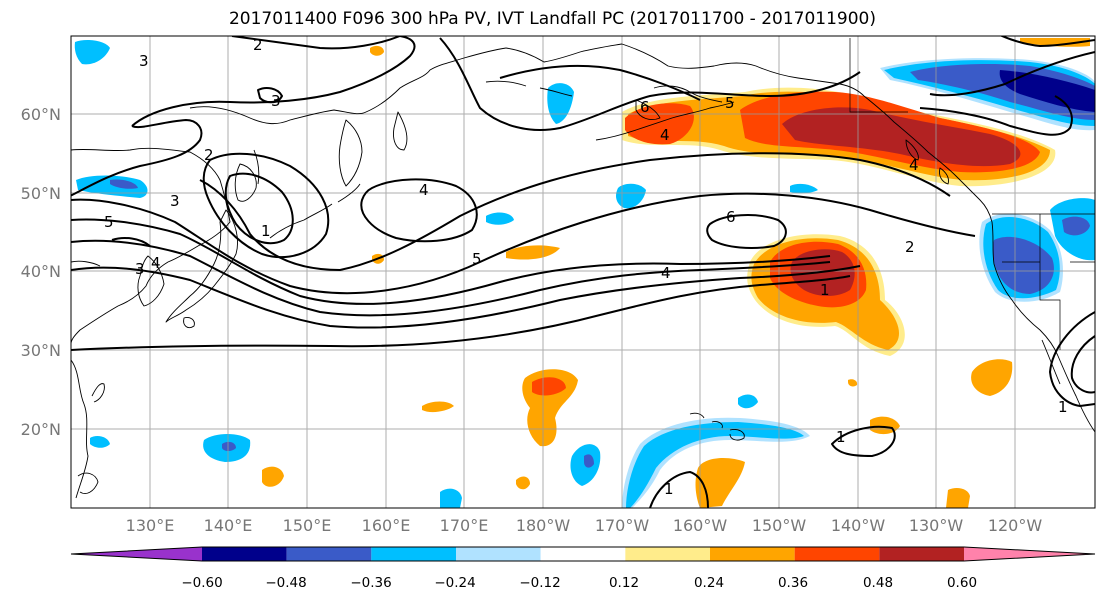  What do you see at coordinates (793, 583) in the screenshot?
I see `colorbar-tick-label: 0.36` at bounding box center [793, 583].